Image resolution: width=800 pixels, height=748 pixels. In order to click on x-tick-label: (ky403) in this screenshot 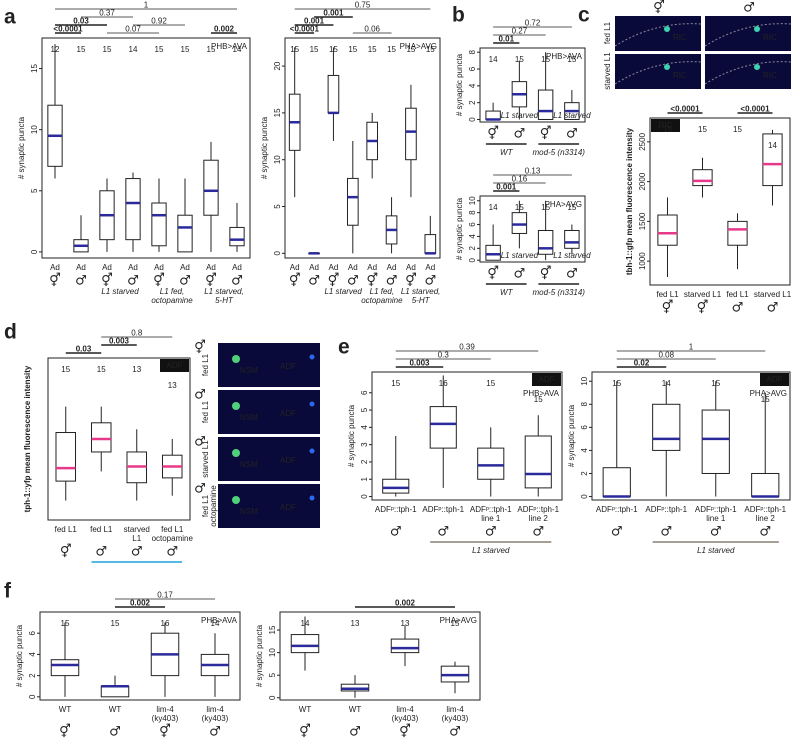, I will do `click(405, 718)`.